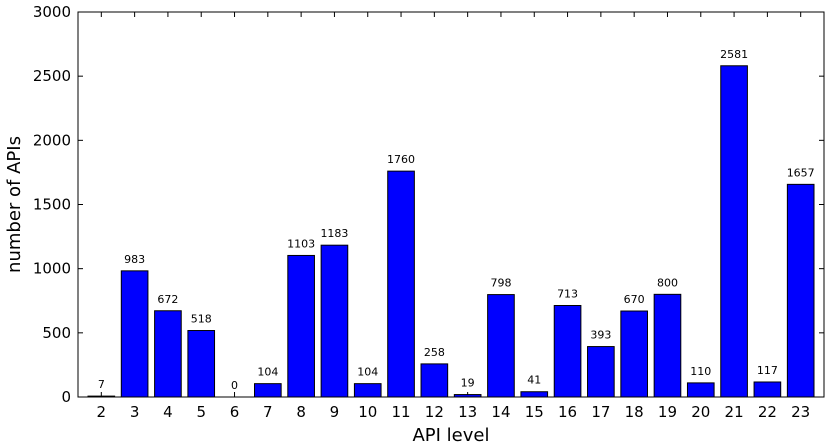  Describe the element at coordinates (667, 412) in the screenshot. I see `x-tick-label: 19` at that location.